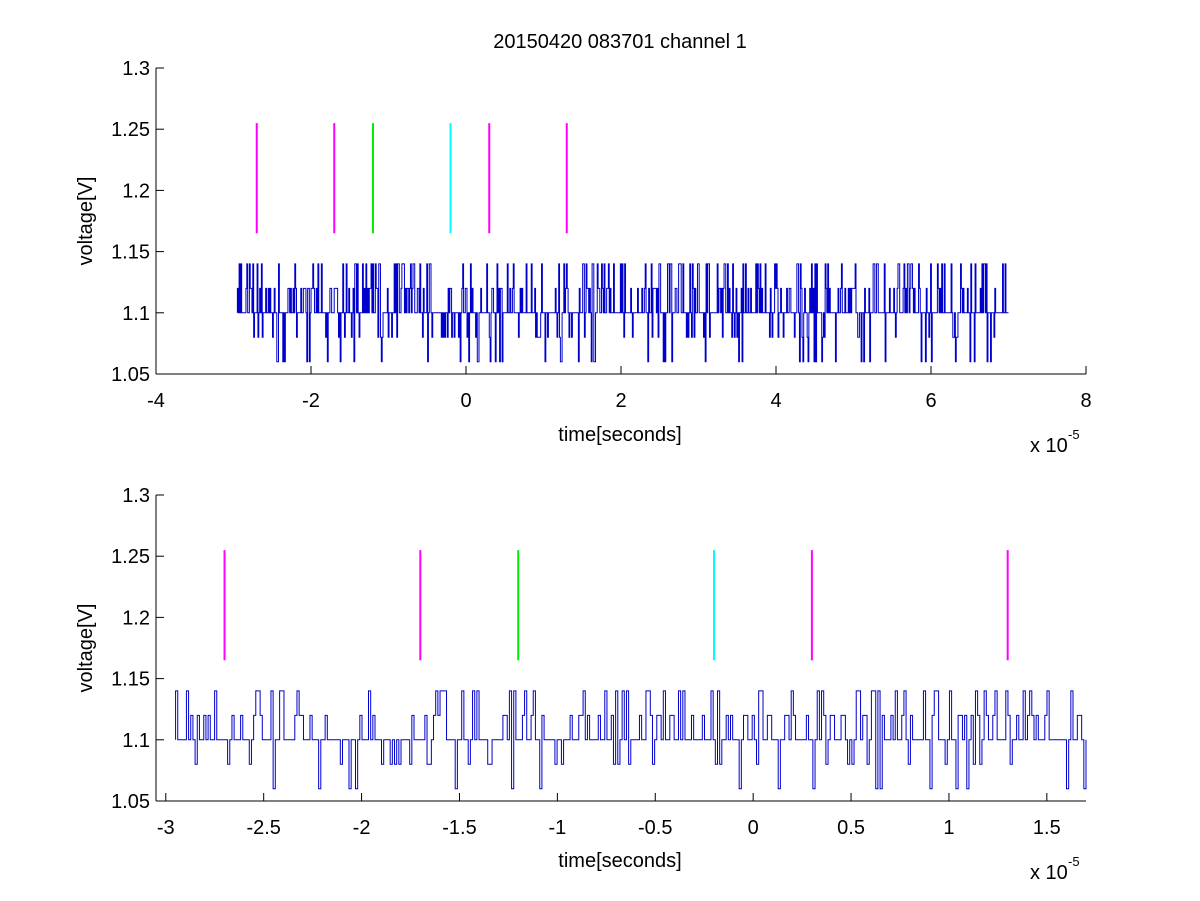  I want to click on x-tick-label: -2.5, so click(263, 828).